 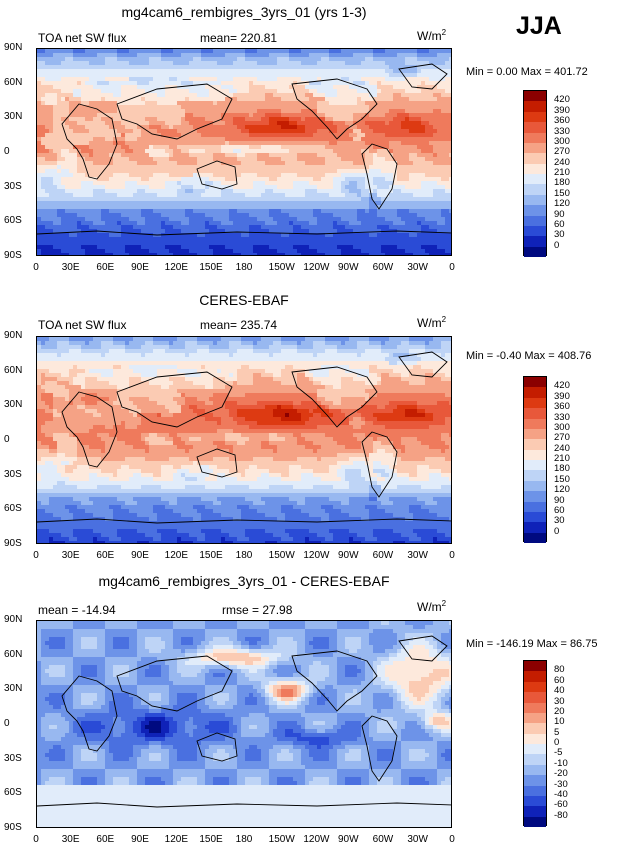 What do you see at coordinates (559, 680) in the screenshot?
I see `colorbar-label: 60` at bounding box center [559, 680].